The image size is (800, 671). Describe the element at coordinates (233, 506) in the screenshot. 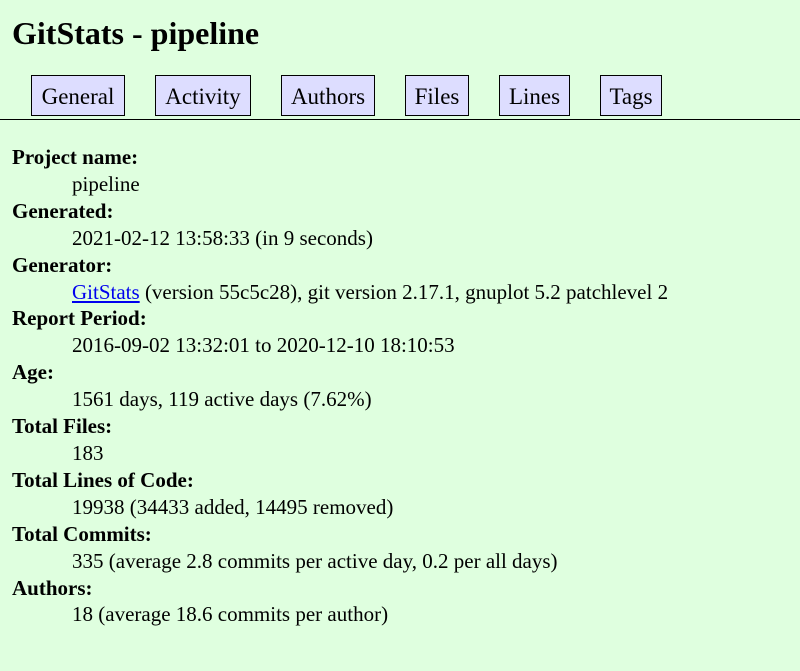

I see `total-lines-value: 19938 (34433 added, 14495 removed)` at that location.